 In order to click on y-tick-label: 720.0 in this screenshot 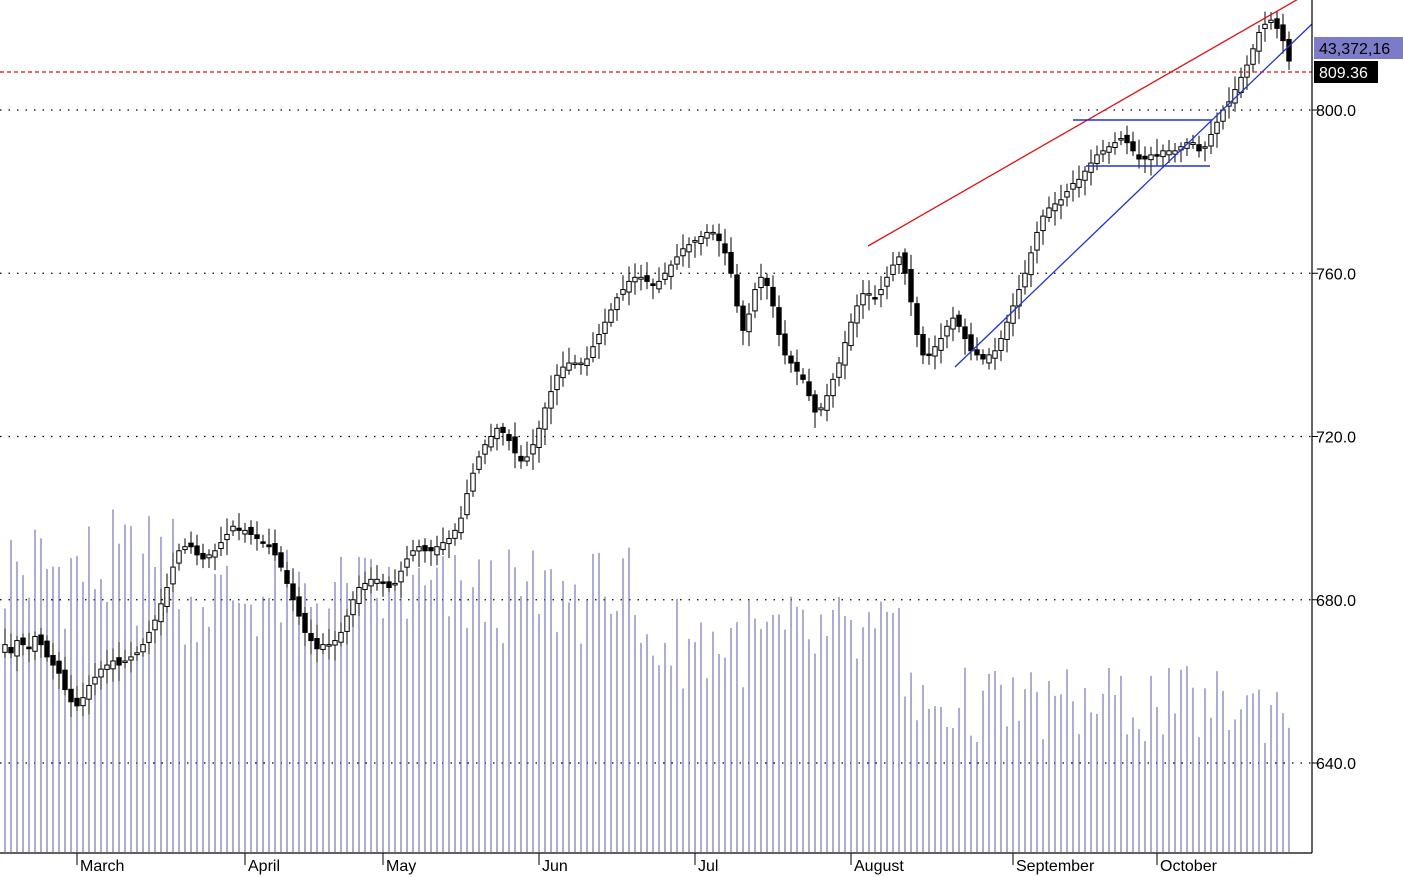, I will do `click(1336, 438)`.